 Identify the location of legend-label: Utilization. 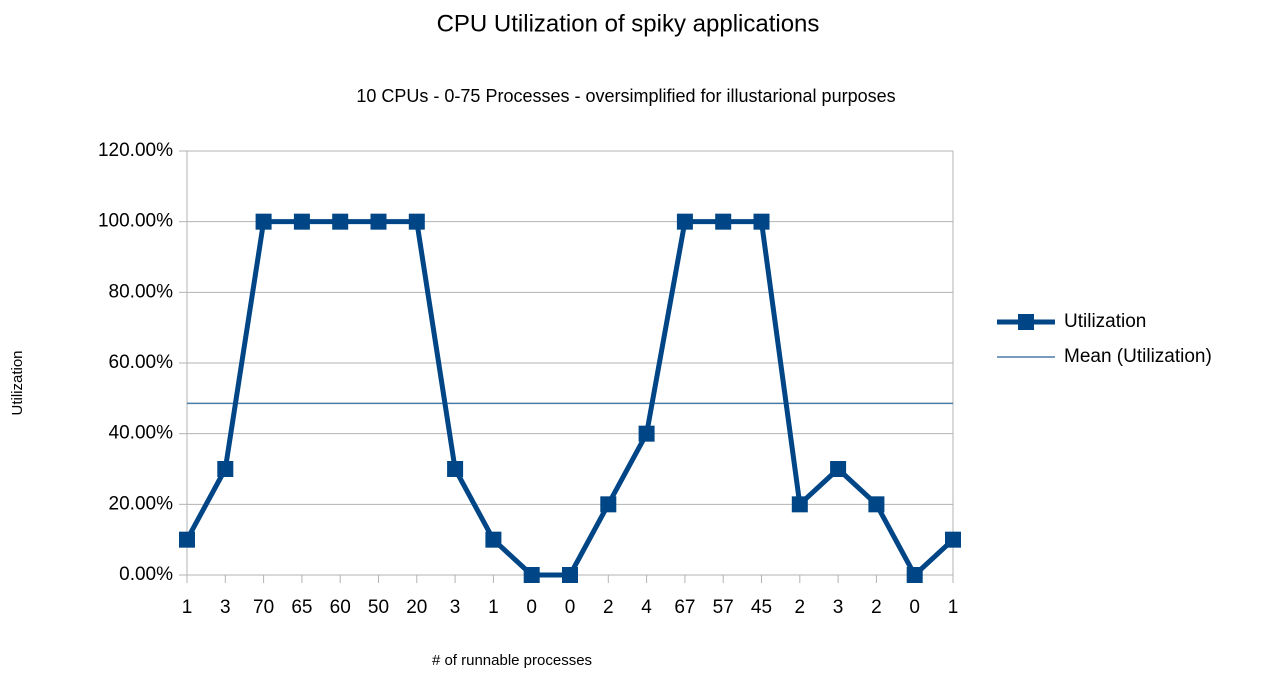
(1105, 321).